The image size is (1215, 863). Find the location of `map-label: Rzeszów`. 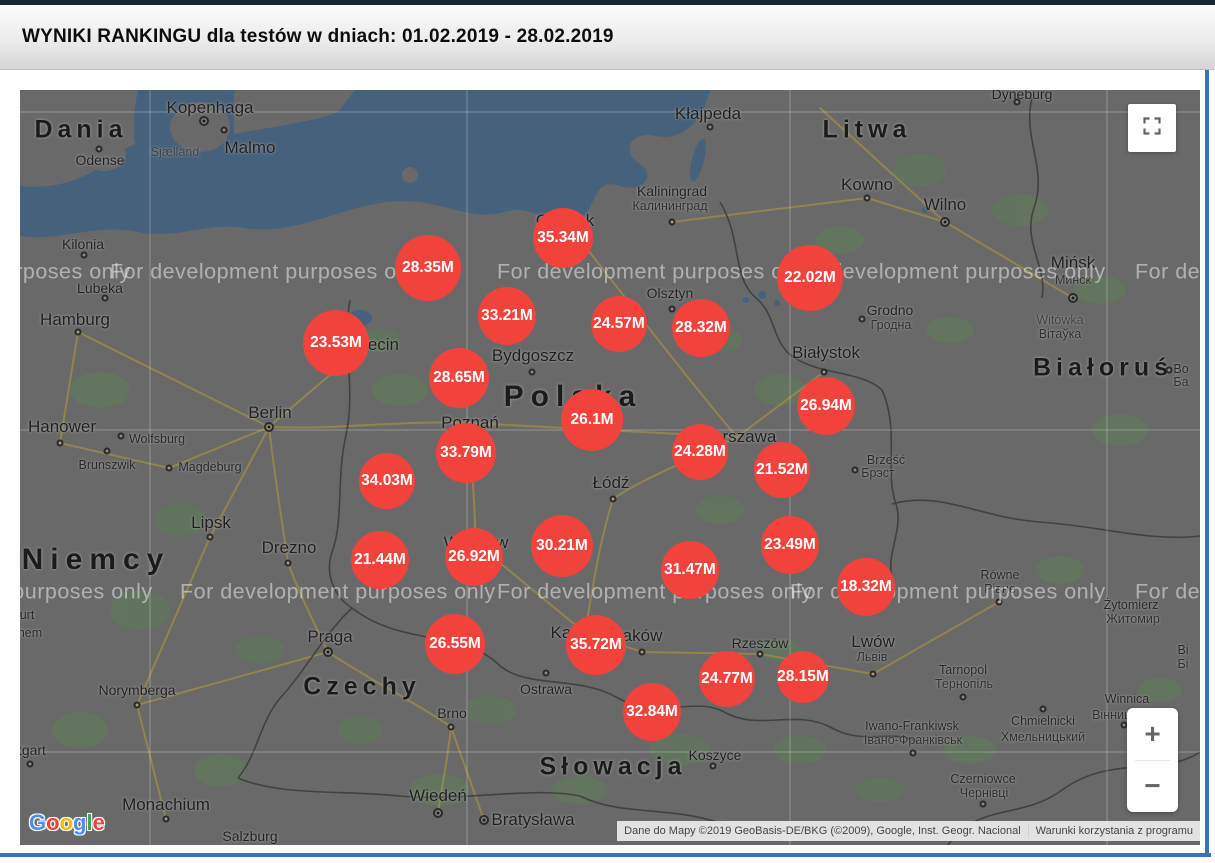

map-label: Rzeszów is located at coordinates (760, 643).